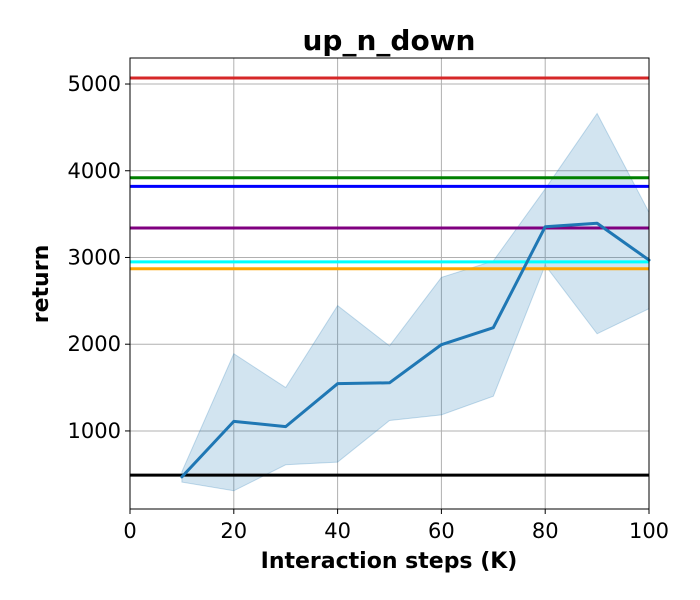  What do you see at coordinates (129, 531) in the screenshot?
I see `x-tick-label: 0` at bounding box center [129, 531].